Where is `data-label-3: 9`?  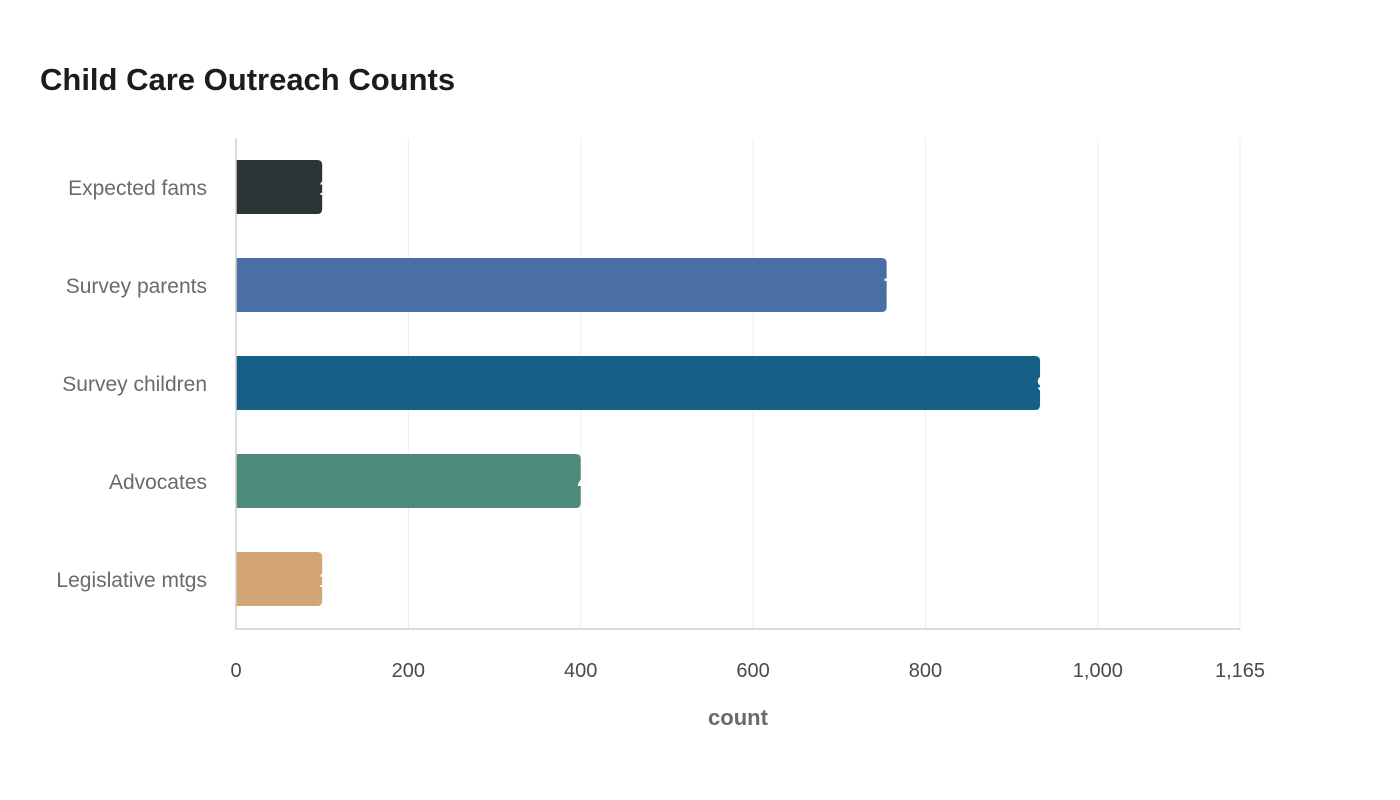
data-label-3: 9 is located at coordinates (1043, 384).